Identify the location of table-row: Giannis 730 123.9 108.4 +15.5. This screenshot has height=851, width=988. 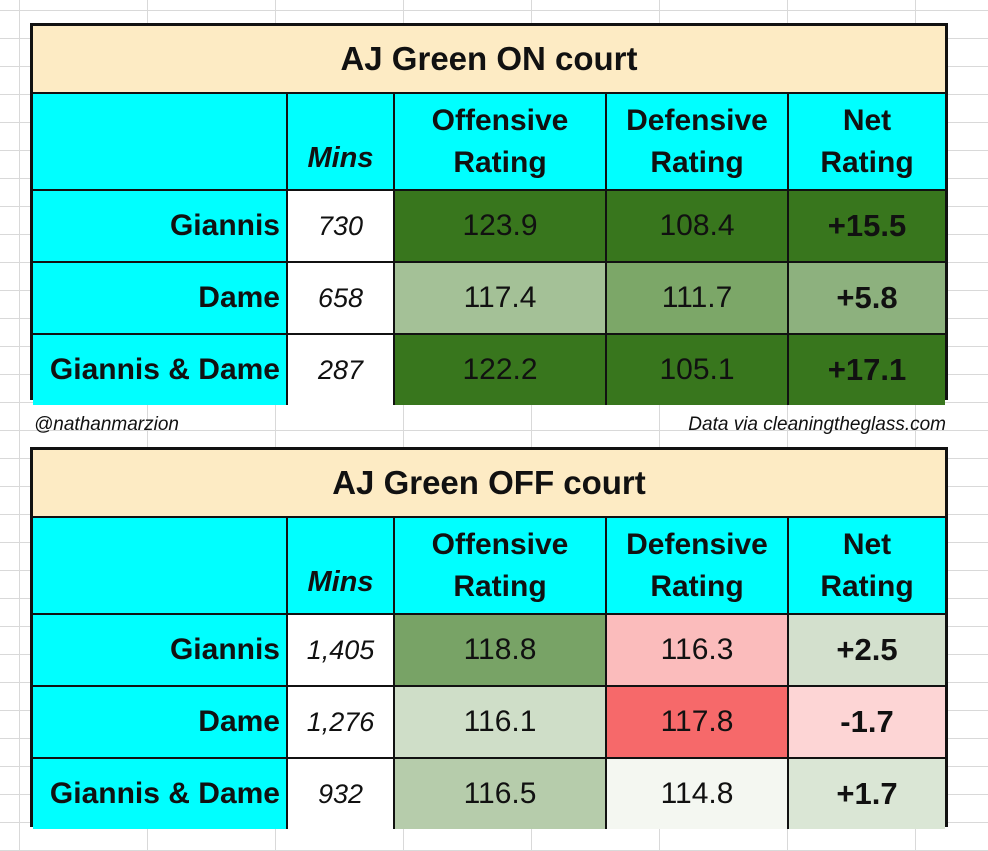
(489, 227).